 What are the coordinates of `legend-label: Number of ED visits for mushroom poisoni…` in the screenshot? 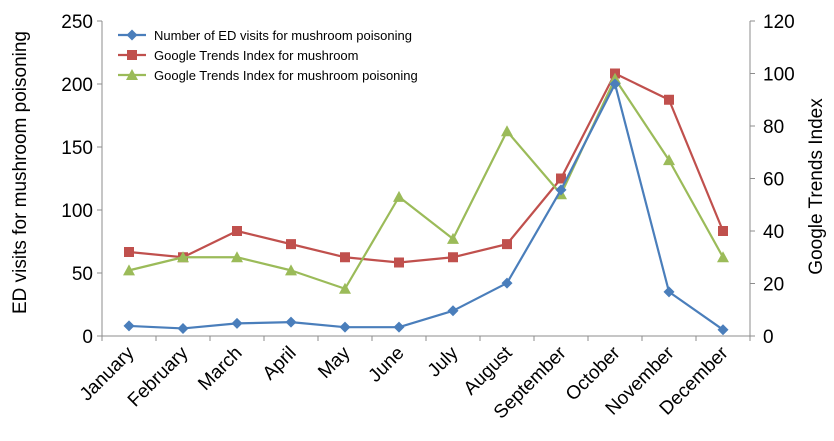 It's located at (283, 35).